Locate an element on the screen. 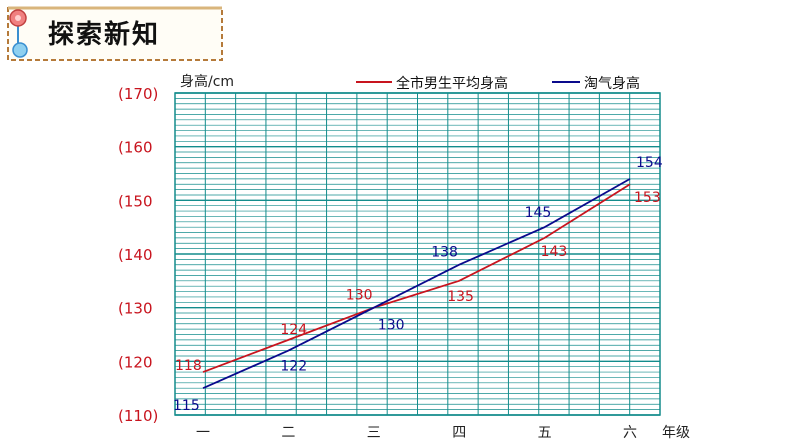  title-banner: 探索新知 is located at coordinates (115, 35).